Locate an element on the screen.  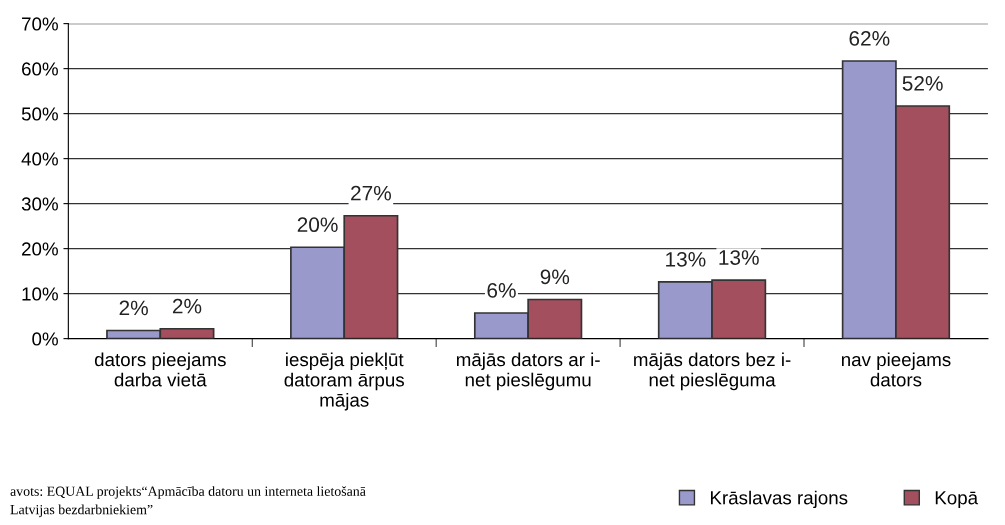
x-tick-label: dators pieejams darba vietā is located at coordinates (160, 369).